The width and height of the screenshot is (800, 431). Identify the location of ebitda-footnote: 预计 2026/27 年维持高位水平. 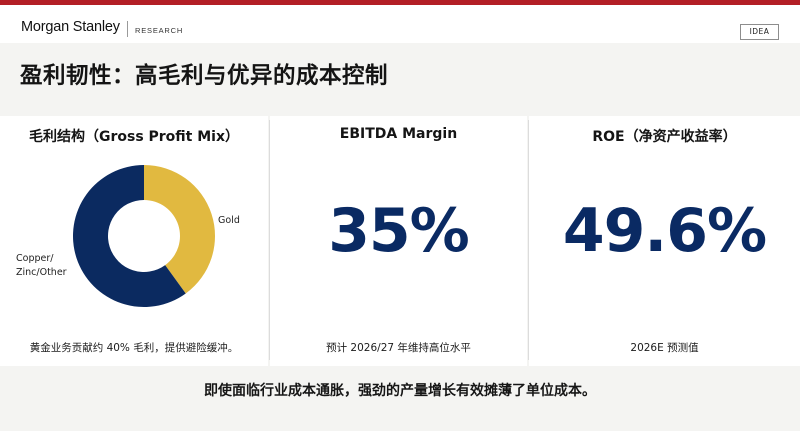
(398, 348).